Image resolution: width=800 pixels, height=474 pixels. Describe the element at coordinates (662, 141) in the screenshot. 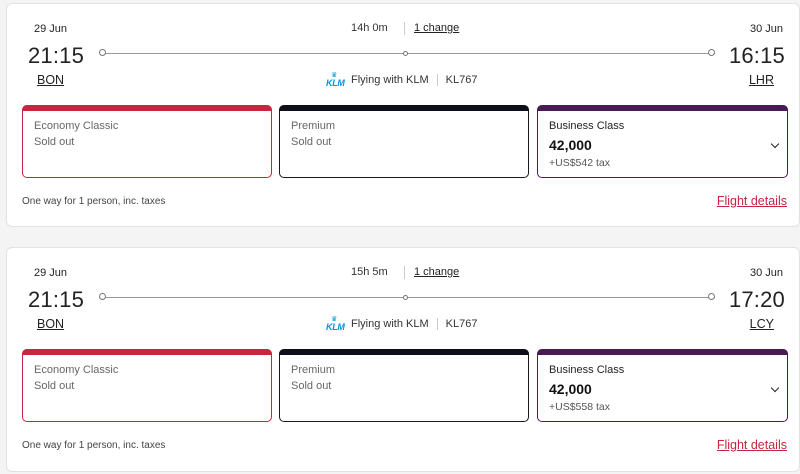

I see `fare-business: Business Class 42,000 +US$542 tax` at that location.